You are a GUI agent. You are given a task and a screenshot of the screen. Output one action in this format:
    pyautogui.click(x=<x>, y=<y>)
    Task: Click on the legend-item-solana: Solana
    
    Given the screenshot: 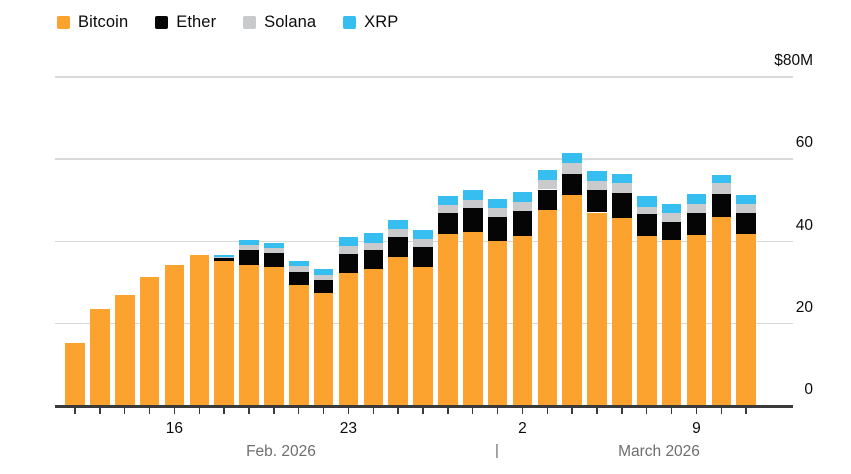 What is the action you would take?
    pyautogui.click(x=279, y=22)
    